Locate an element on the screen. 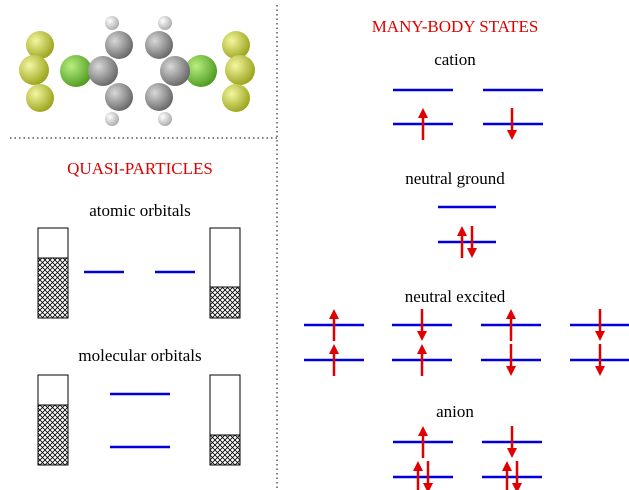  label: neutral ground is located at coordinates (455, 178).